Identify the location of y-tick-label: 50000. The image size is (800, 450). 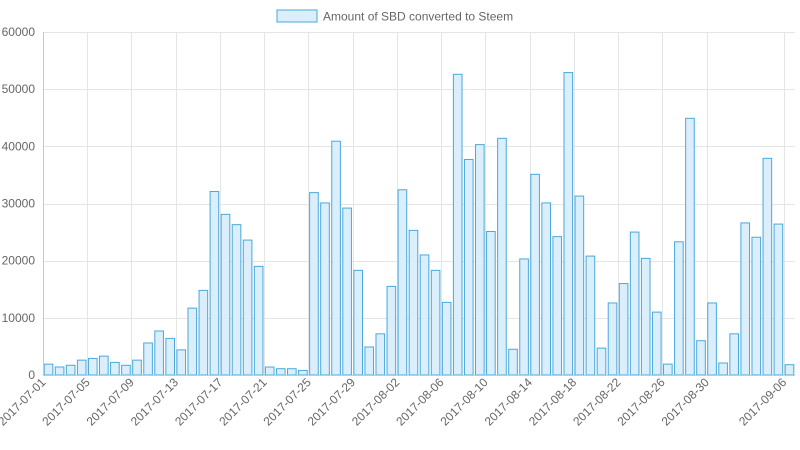
(19, 89).